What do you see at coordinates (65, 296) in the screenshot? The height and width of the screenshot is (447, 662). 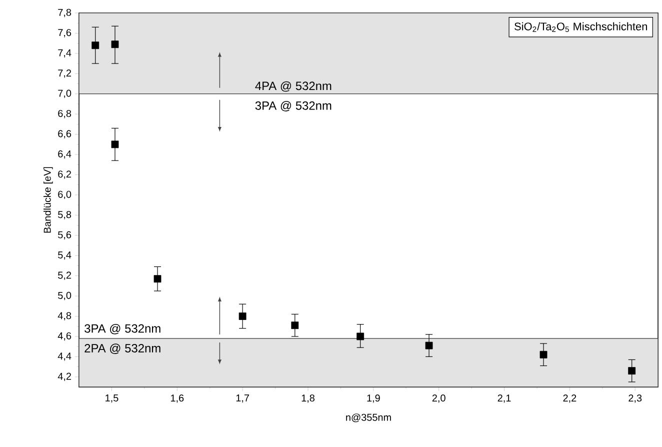 I see `y-tick-label: 5,0` at bounding box center [65, 296].